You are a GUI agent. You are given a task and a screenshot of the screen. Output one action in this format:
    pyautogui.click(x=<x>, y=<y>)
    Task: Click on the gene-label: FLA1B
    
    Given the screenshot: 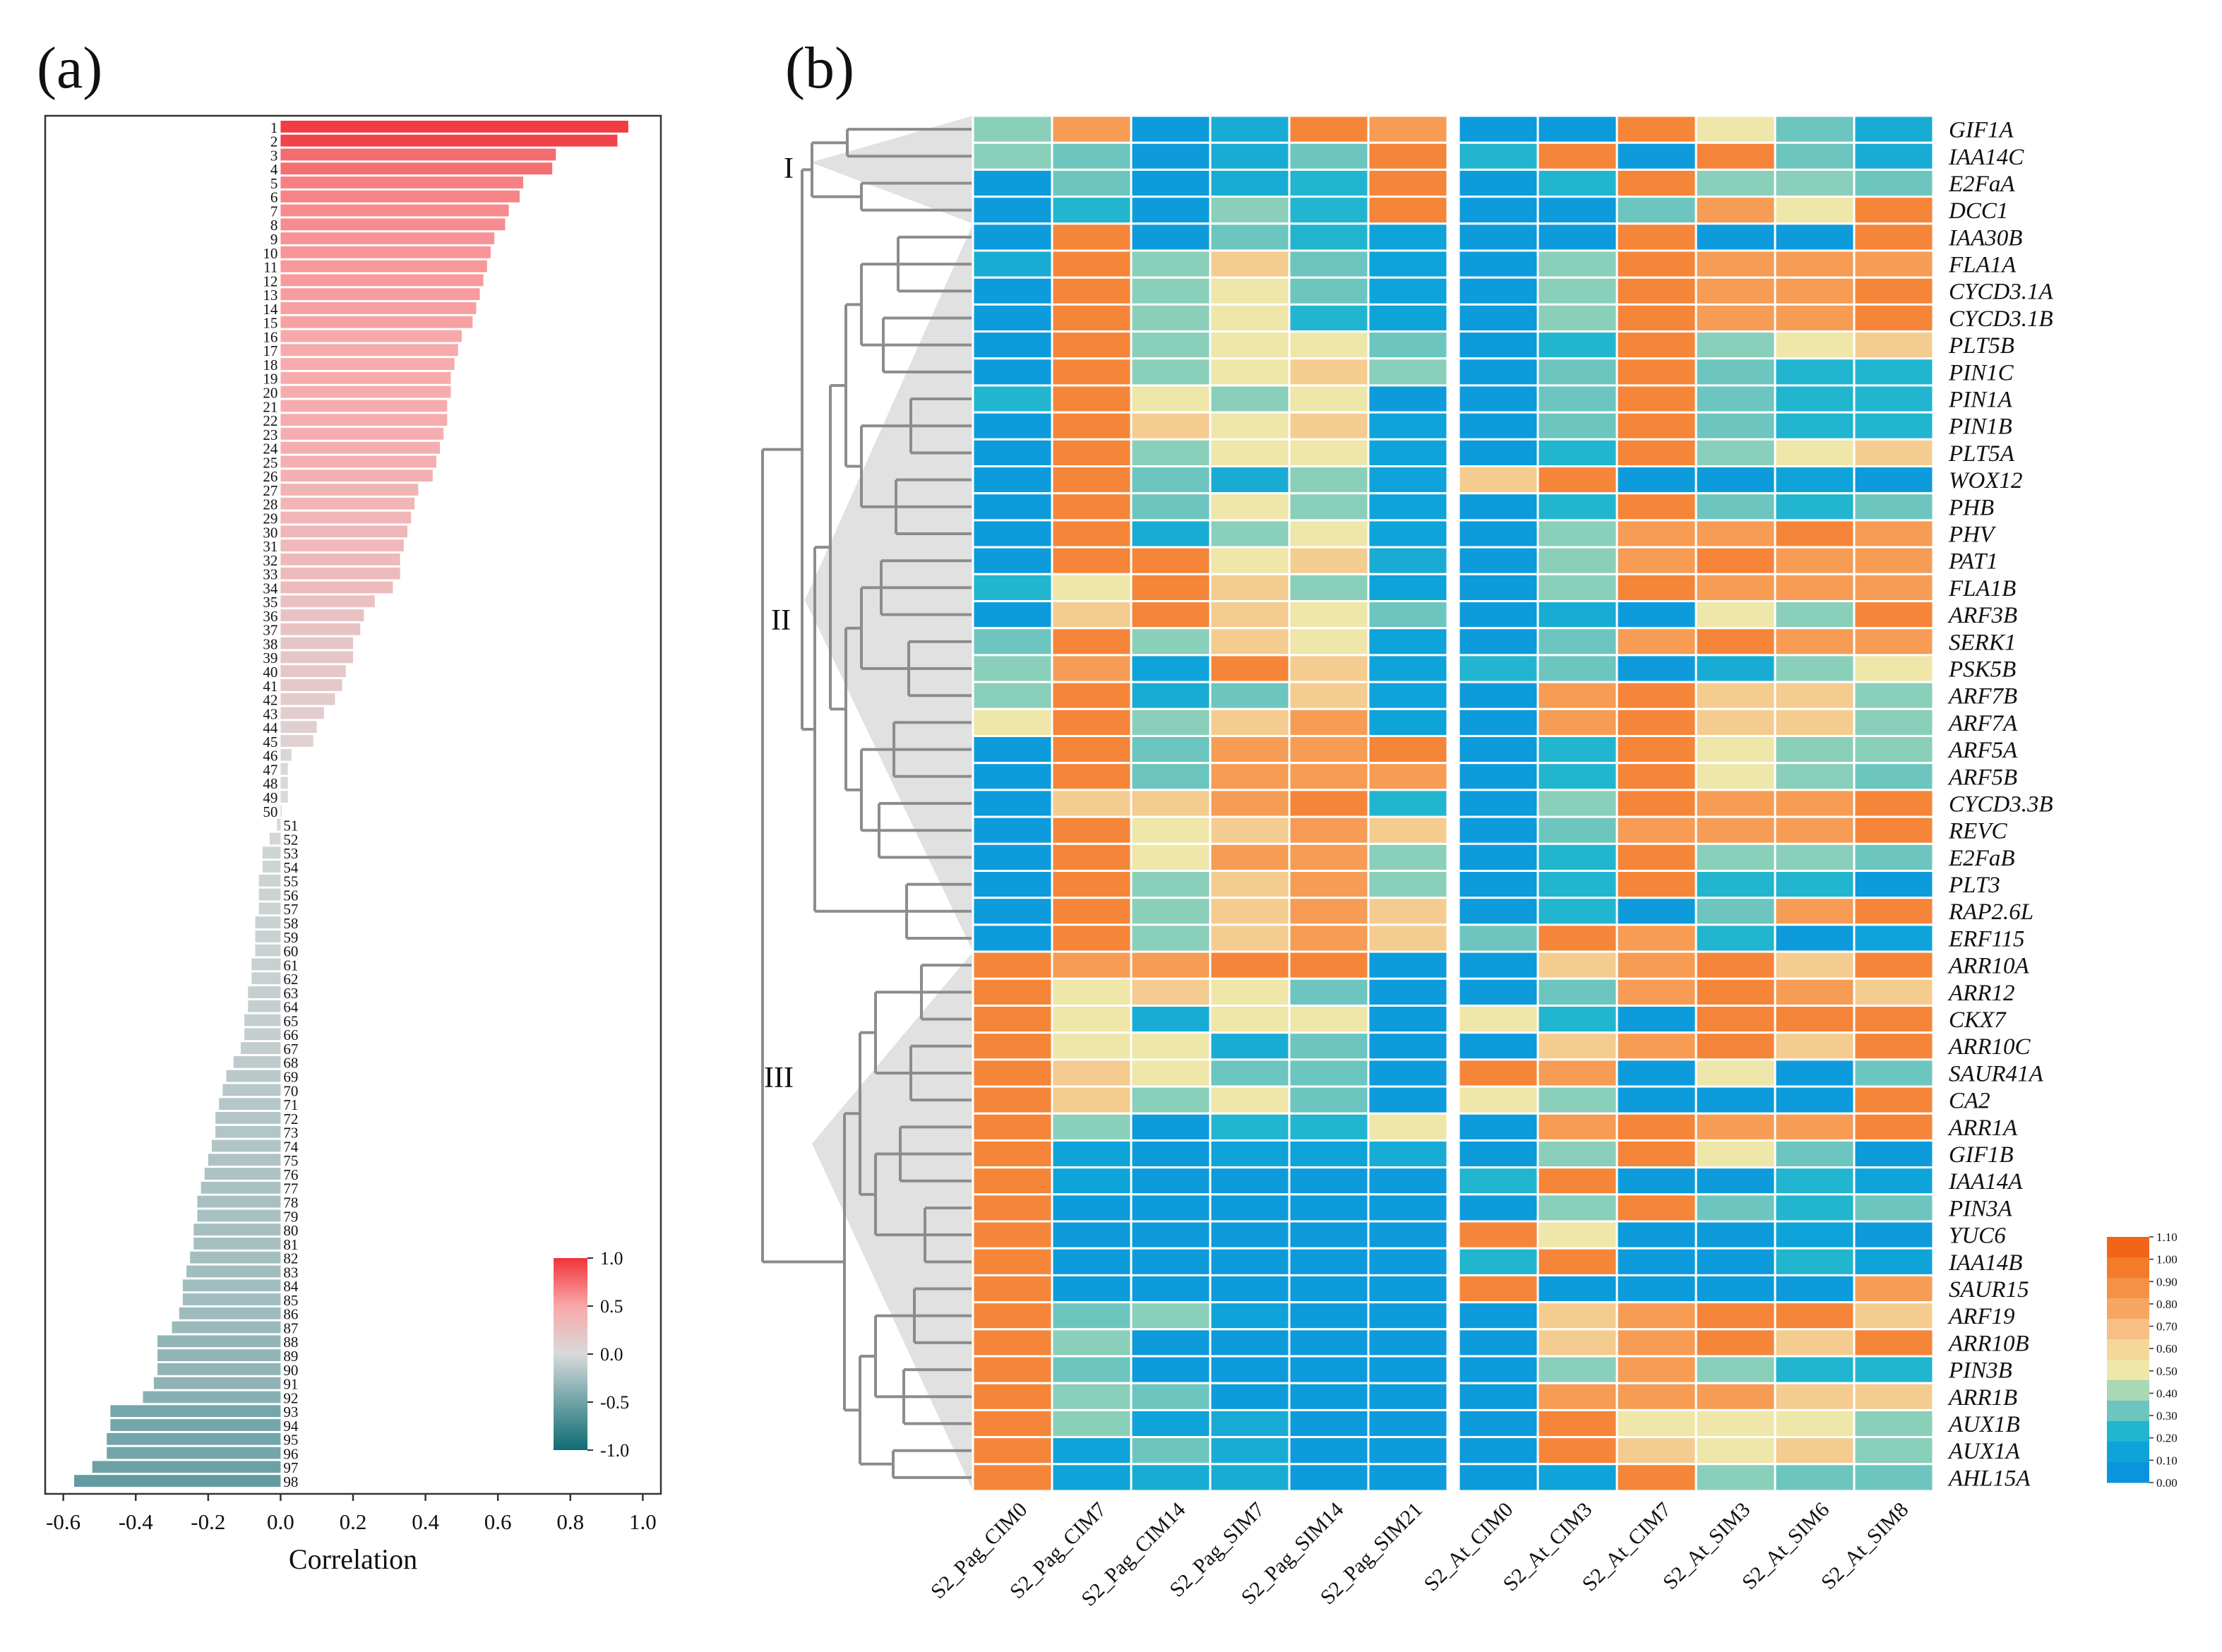 What is the action you would take?
    pyautogui.click(x=1982, y=588)
    